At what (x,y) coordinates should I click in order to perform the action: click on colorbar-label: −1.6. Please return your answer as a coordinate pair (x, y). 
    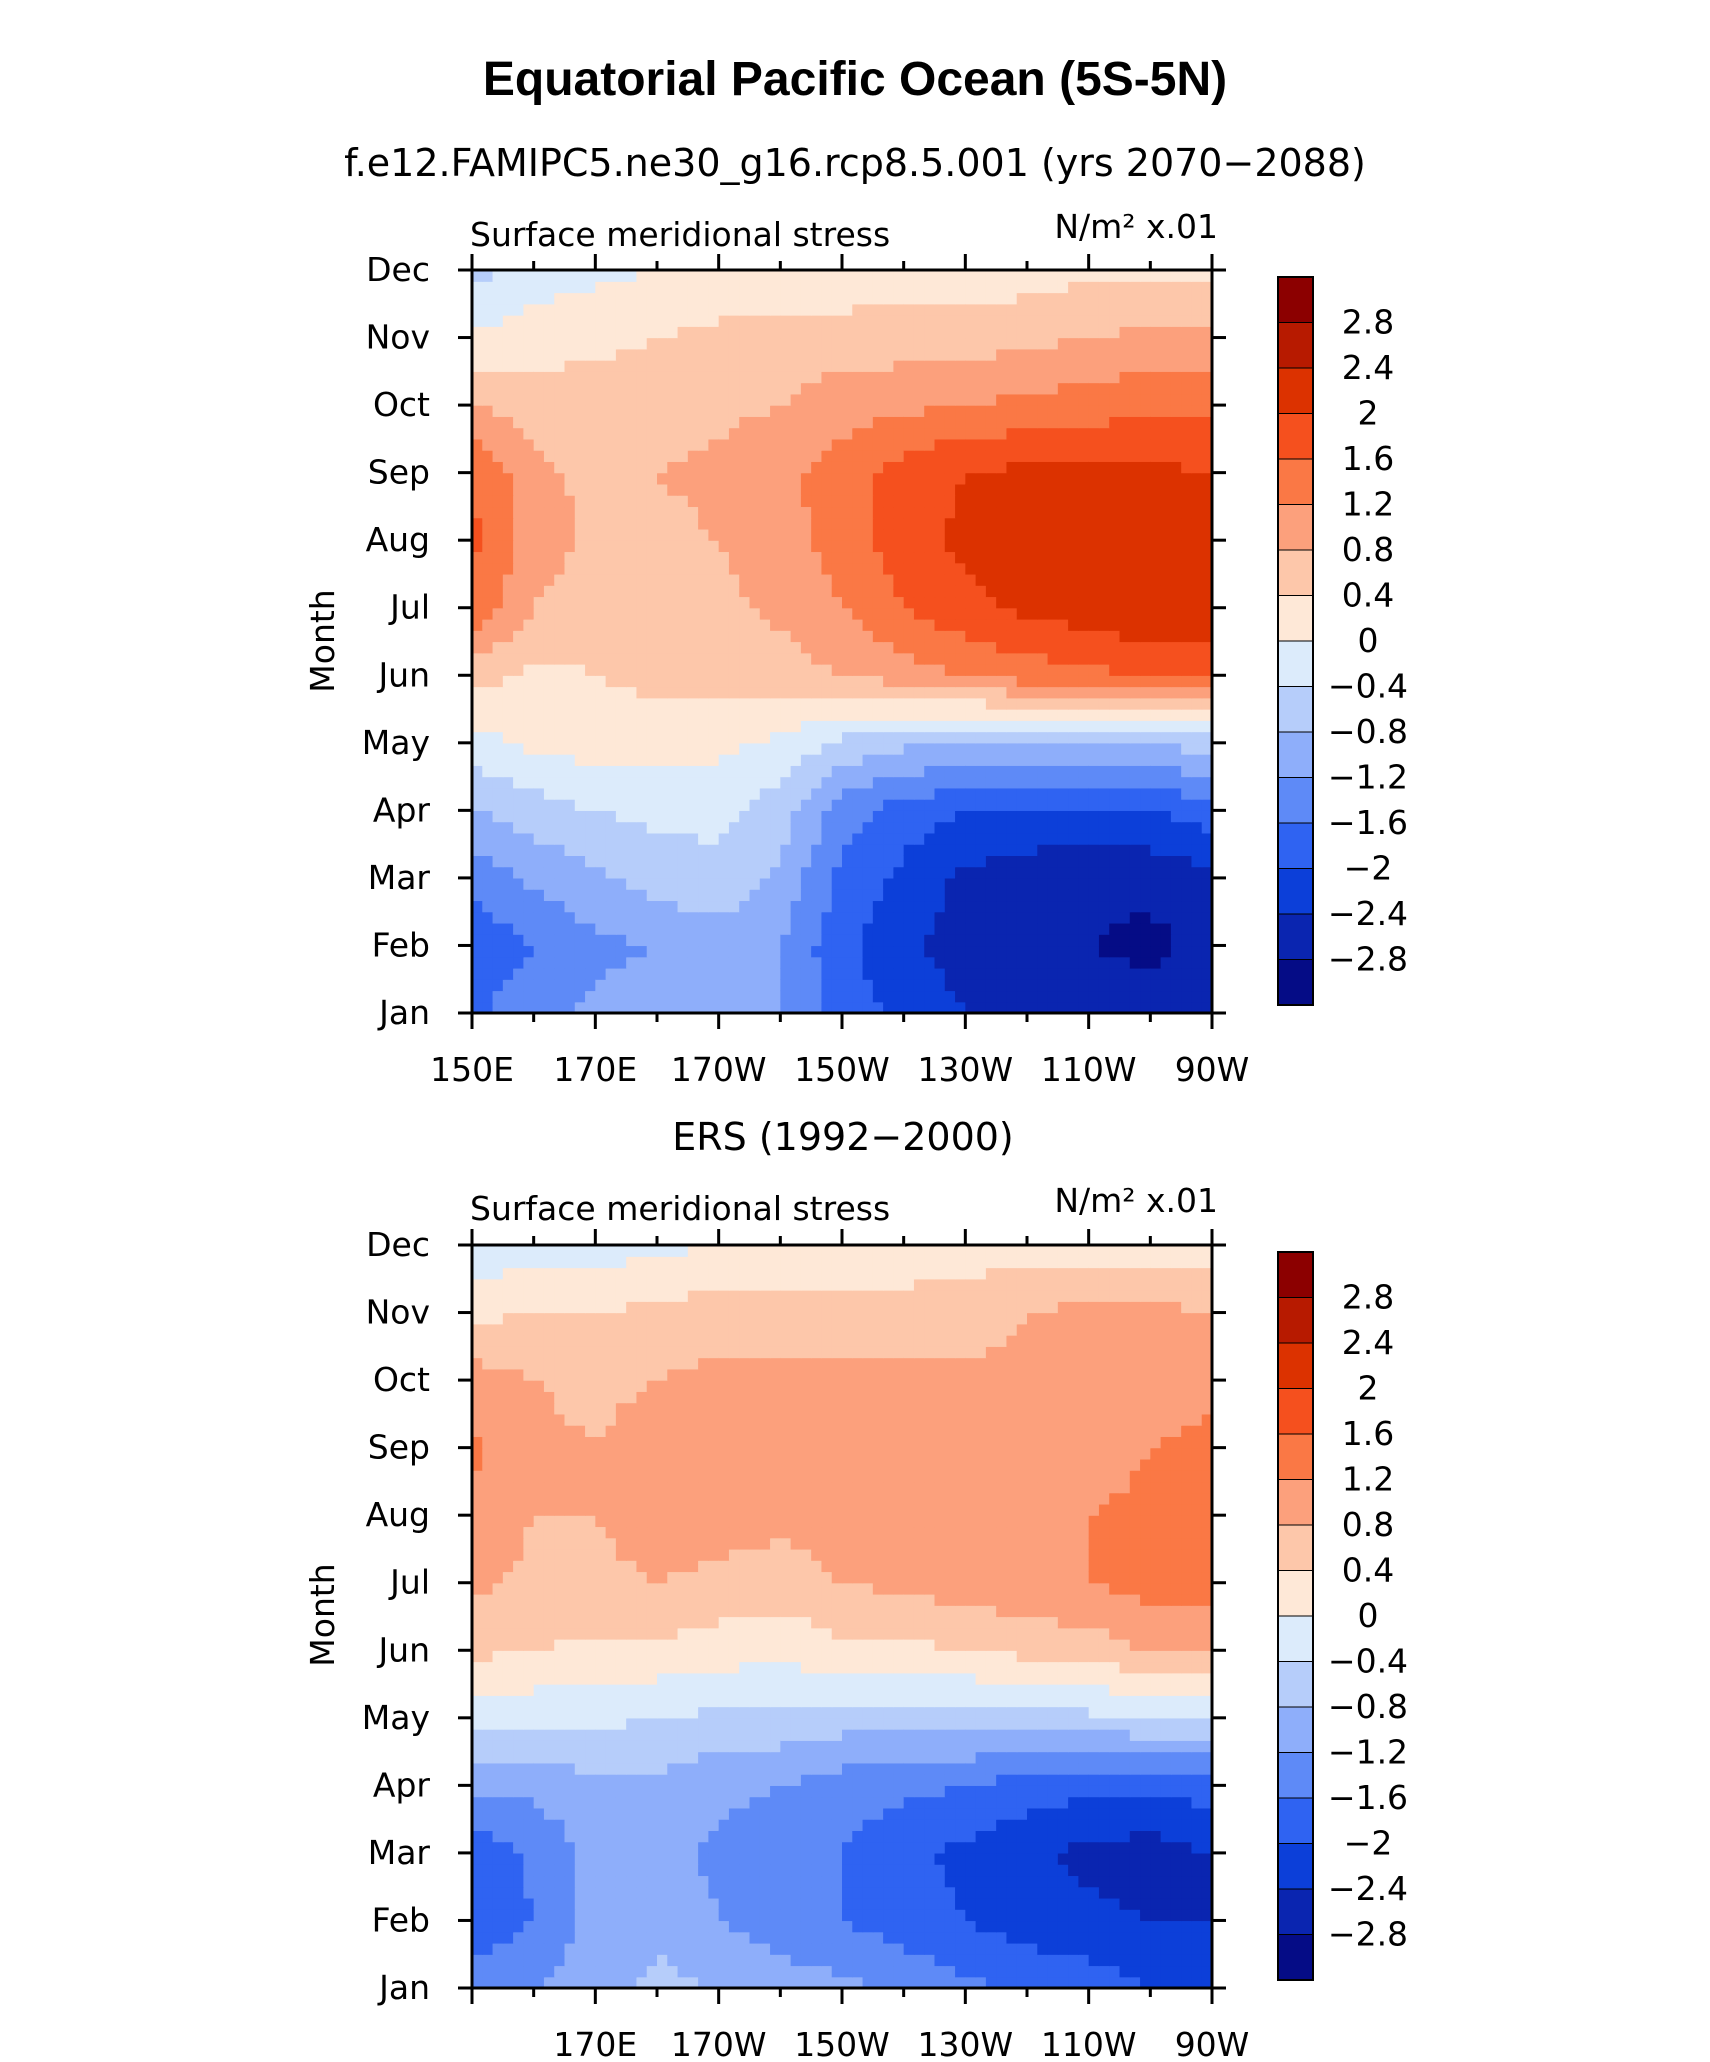
    Looking at the image, I should click on (1368, 822).